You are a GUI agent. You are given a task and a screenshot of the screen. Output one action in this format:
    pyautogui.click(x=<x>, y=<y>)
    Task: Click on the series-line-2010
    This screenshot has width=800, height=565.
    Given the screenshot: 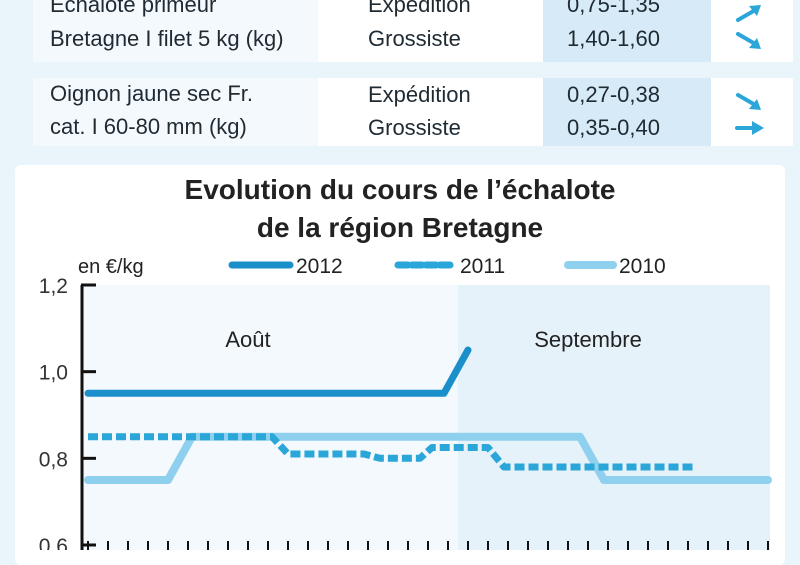 What is the action you would take?
    pyautogui.click(x=428, y=458)
    